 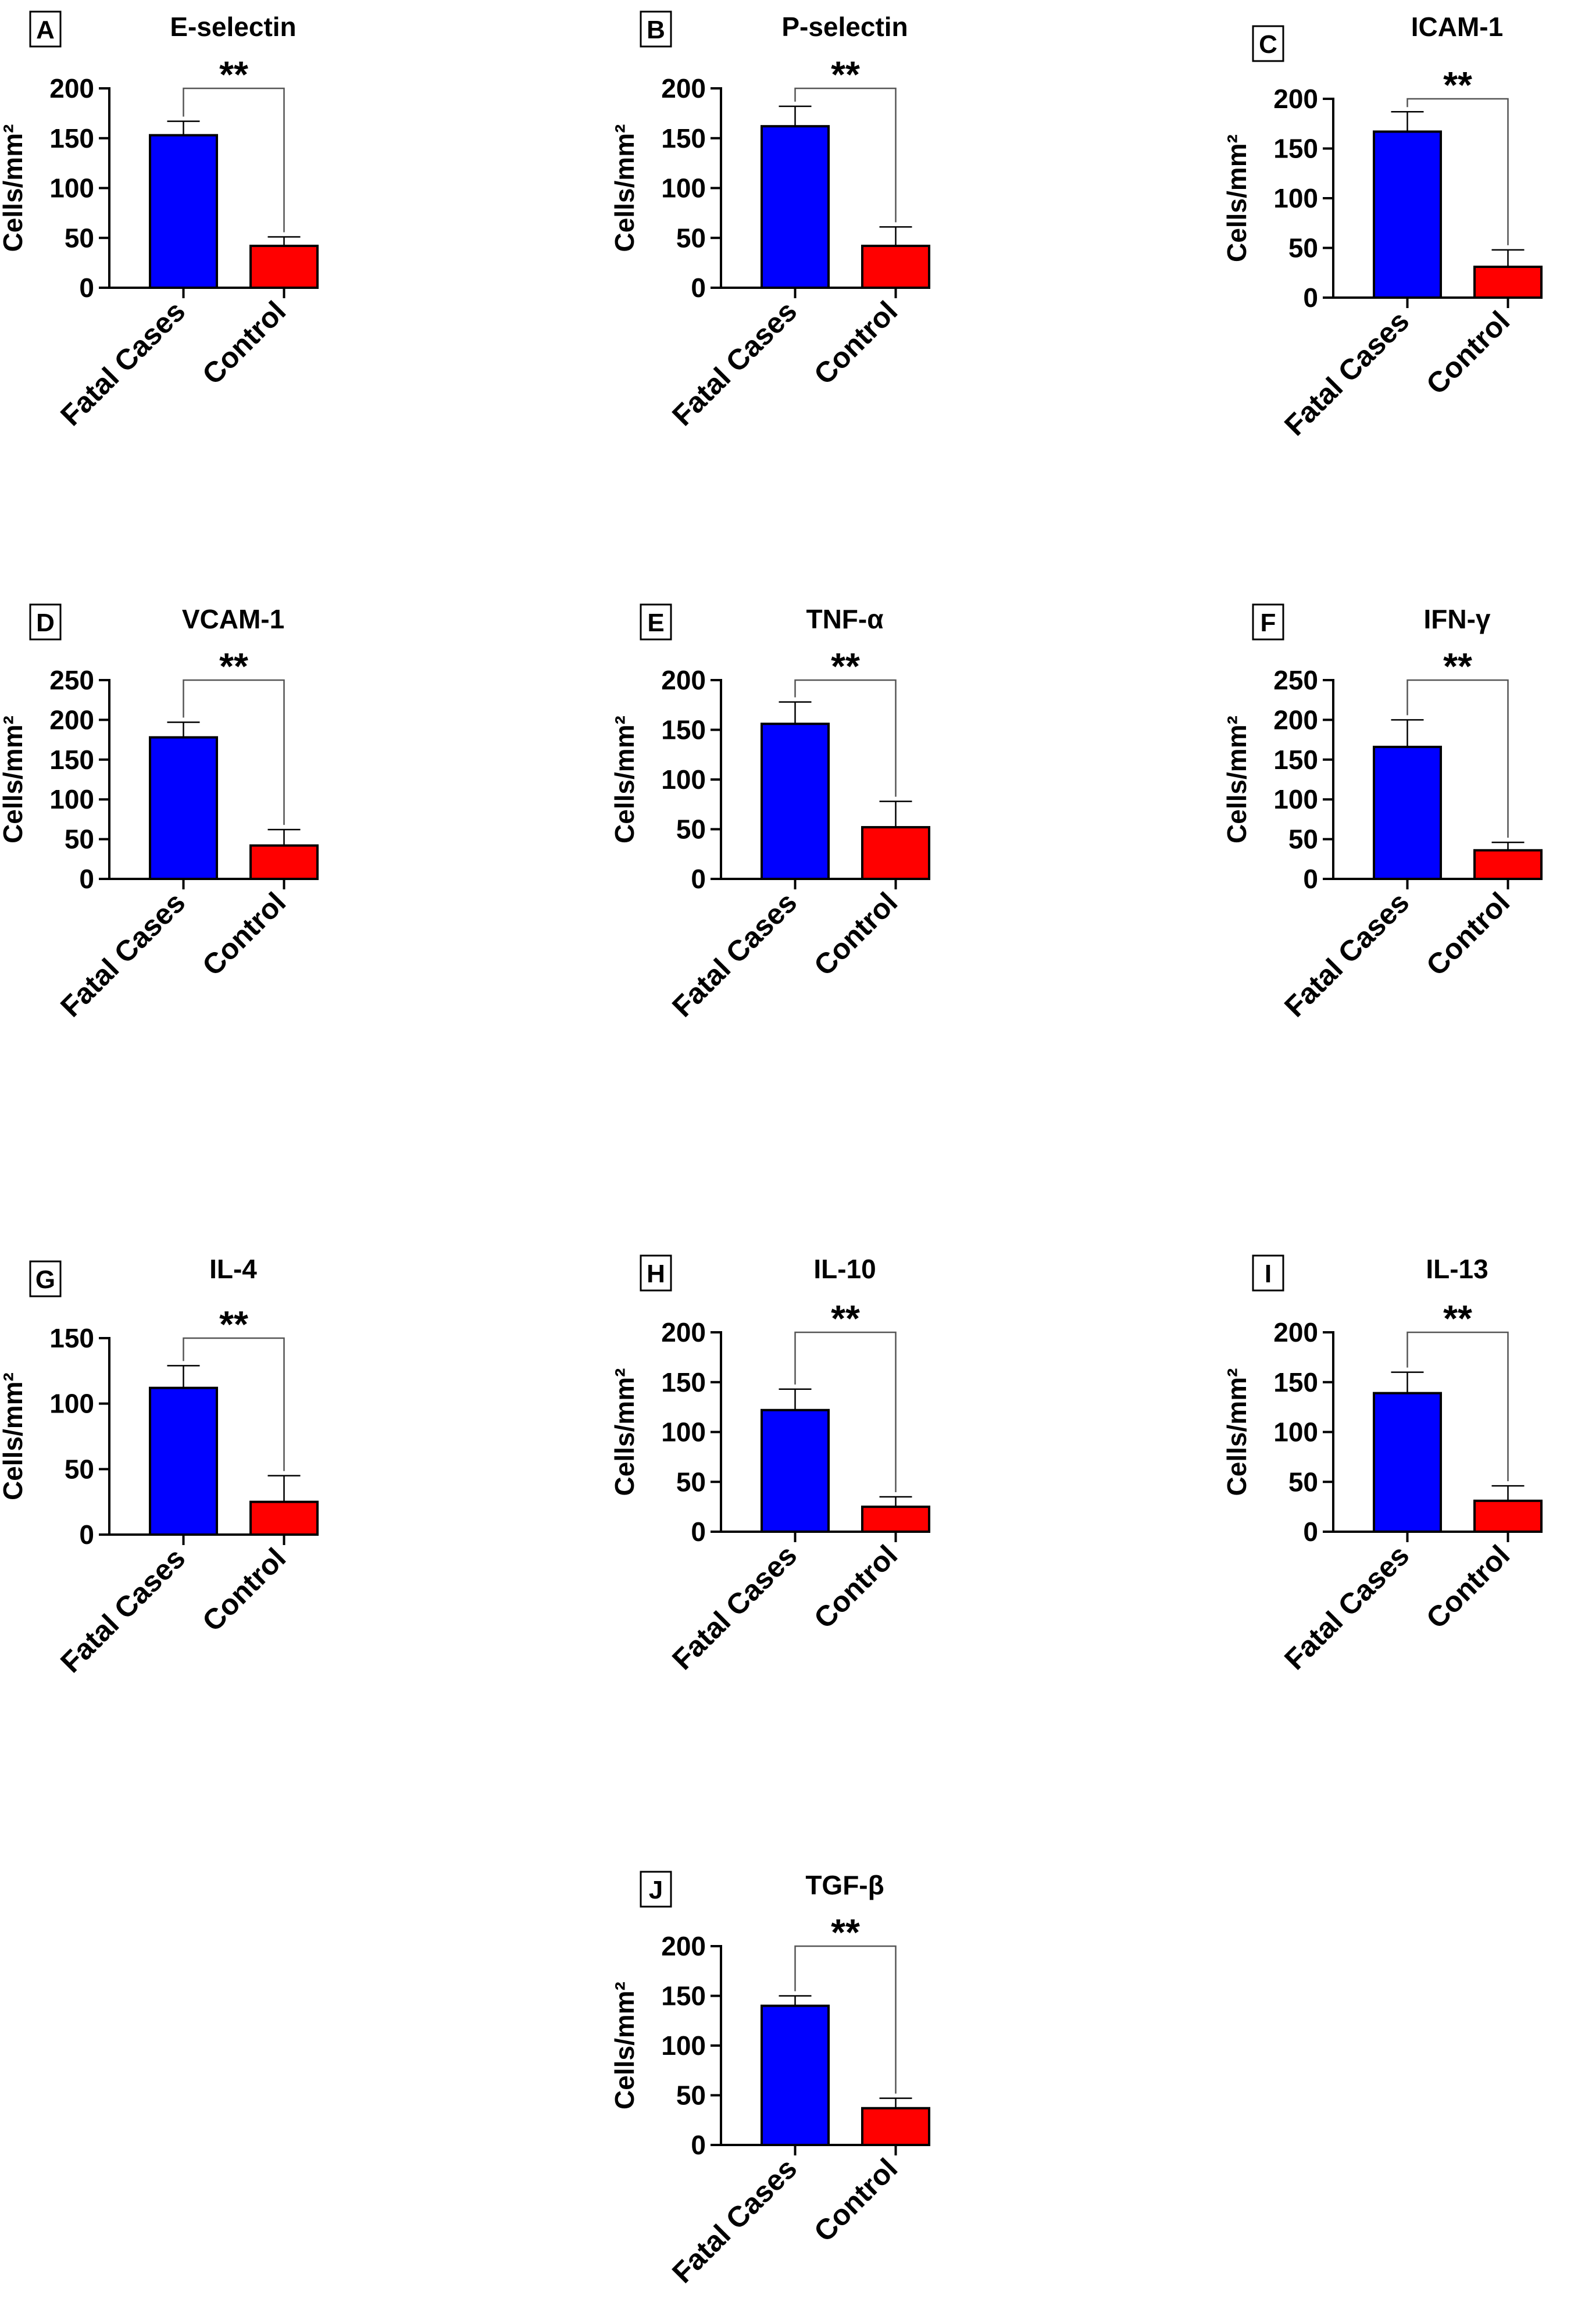 What do you see at coordinates (71, 680) in the screenshot?
I see `y-tick-label: 250` at bounding box center [71, 680].